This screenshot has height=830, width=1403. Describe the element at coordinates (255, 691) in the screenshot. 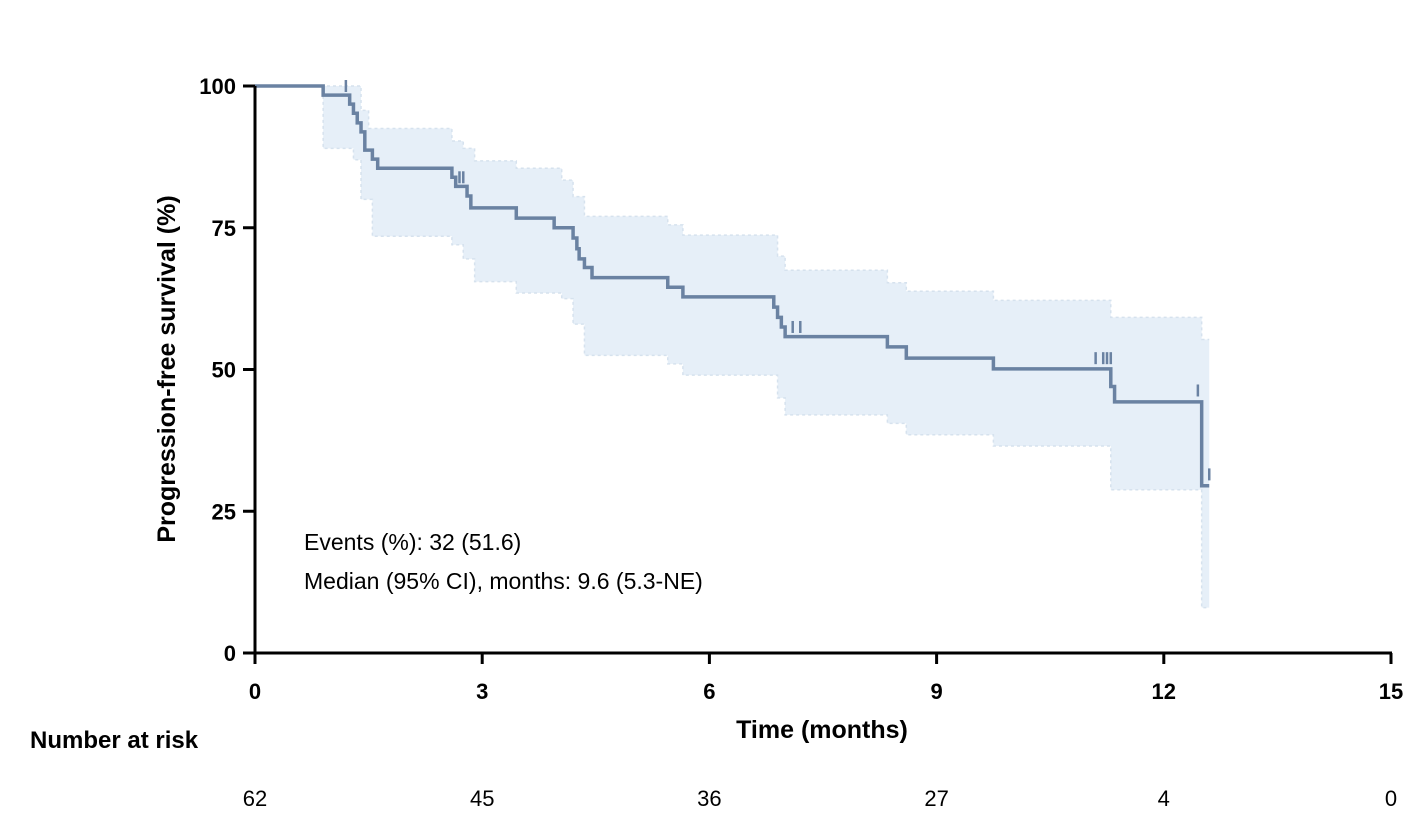

I see `x-tick-label: 0` at that location.